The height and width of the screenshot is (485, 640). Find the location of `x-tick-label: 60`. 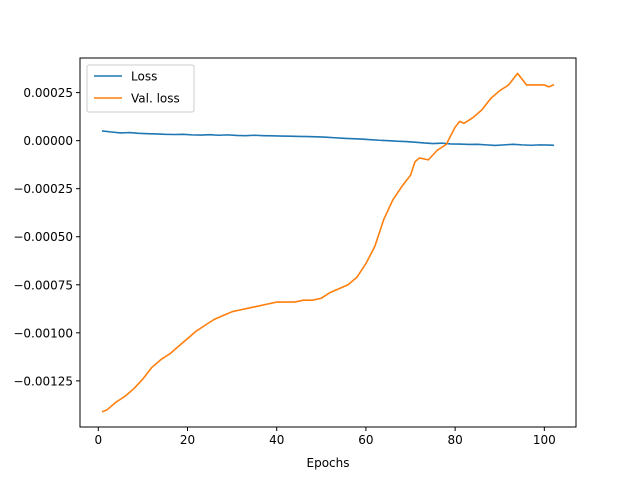

x-tick-label: 60 is located at coordinates (365, 440).